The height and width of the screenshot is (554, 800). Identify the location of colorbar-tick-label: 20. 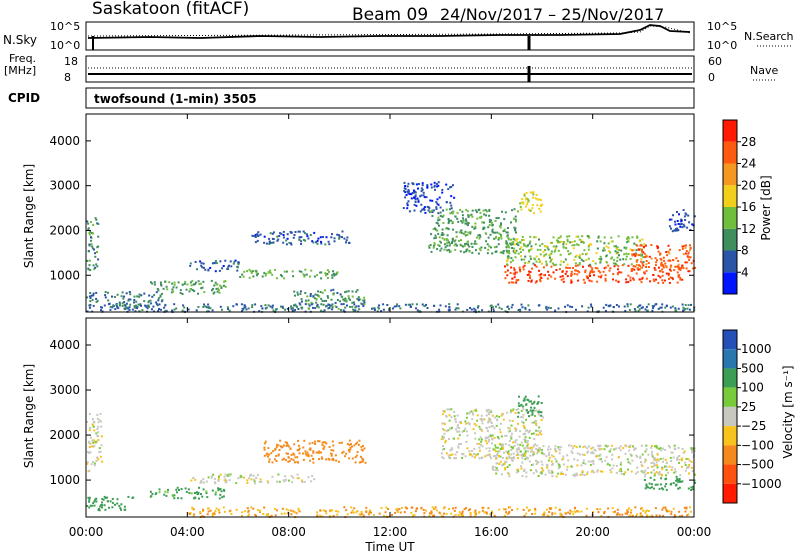
(748, 185).